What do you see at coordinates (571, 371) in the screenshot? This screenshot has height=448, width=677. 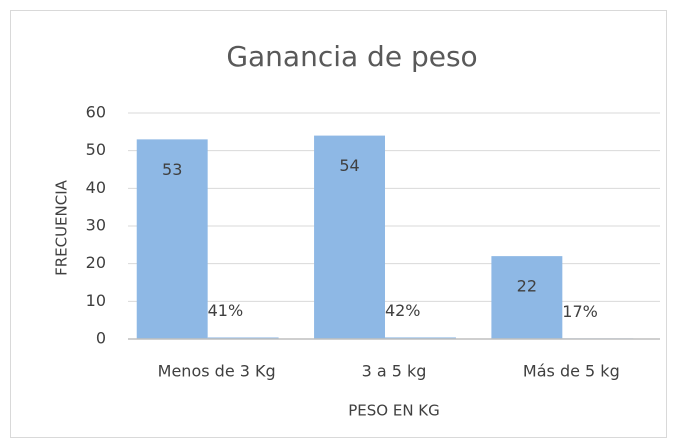 I see `x-tick-label: Más de 5 kg` at bounding box center [571, 371].